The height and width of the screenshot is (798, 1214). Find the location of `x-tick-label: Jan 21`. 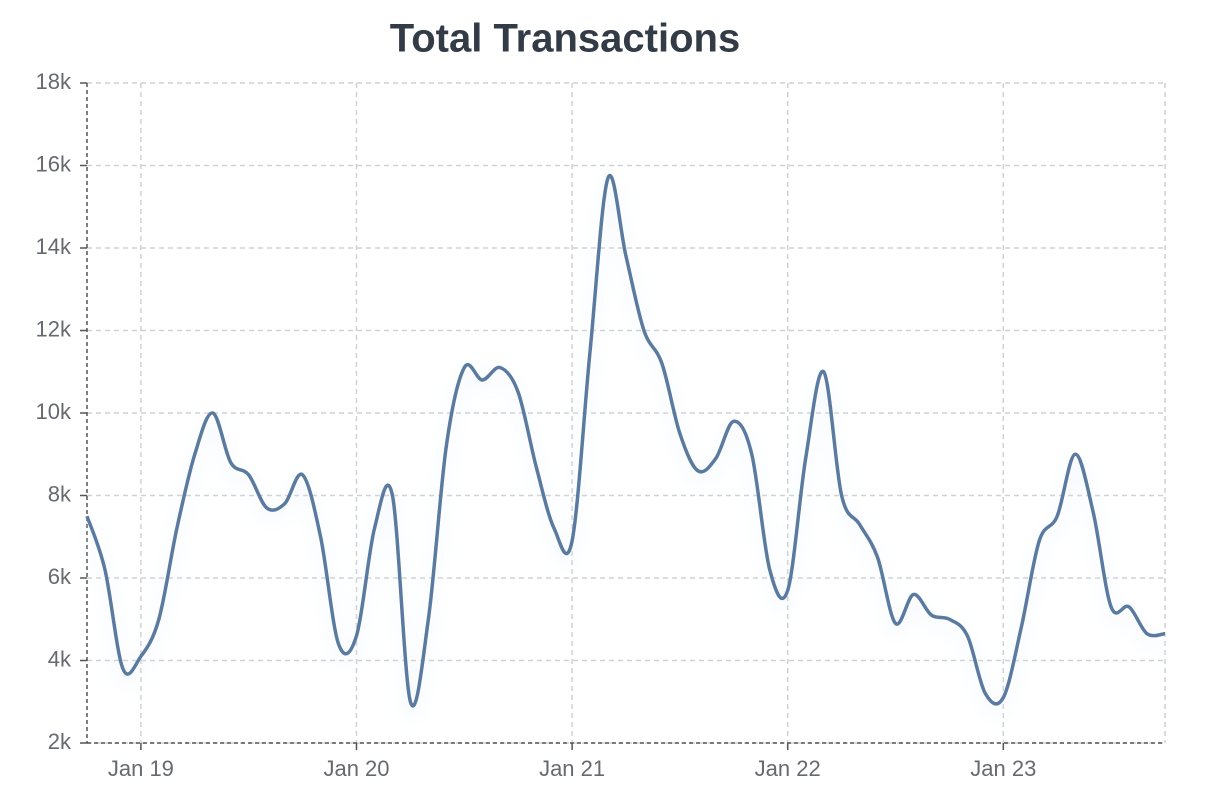

x-tick-label: Jan 21 is located at coordinates (572, 768).